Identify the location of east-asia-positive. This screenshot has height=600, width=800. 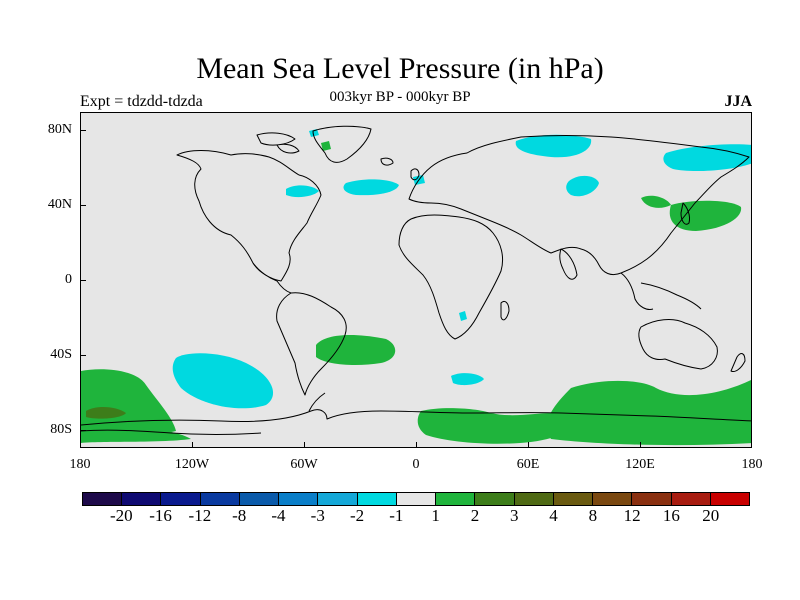
(656, 201).